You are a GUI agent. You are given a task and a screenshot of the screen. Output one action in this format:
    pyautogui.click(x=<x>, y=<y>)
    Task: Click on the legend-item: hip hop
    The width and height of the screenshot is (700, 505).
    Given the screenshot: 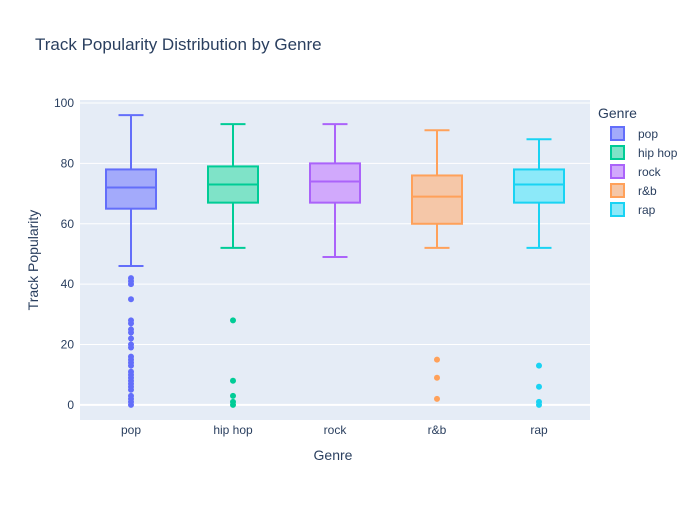 What is the action you would take?
    pyautogui.click(x=644, y=152)
    